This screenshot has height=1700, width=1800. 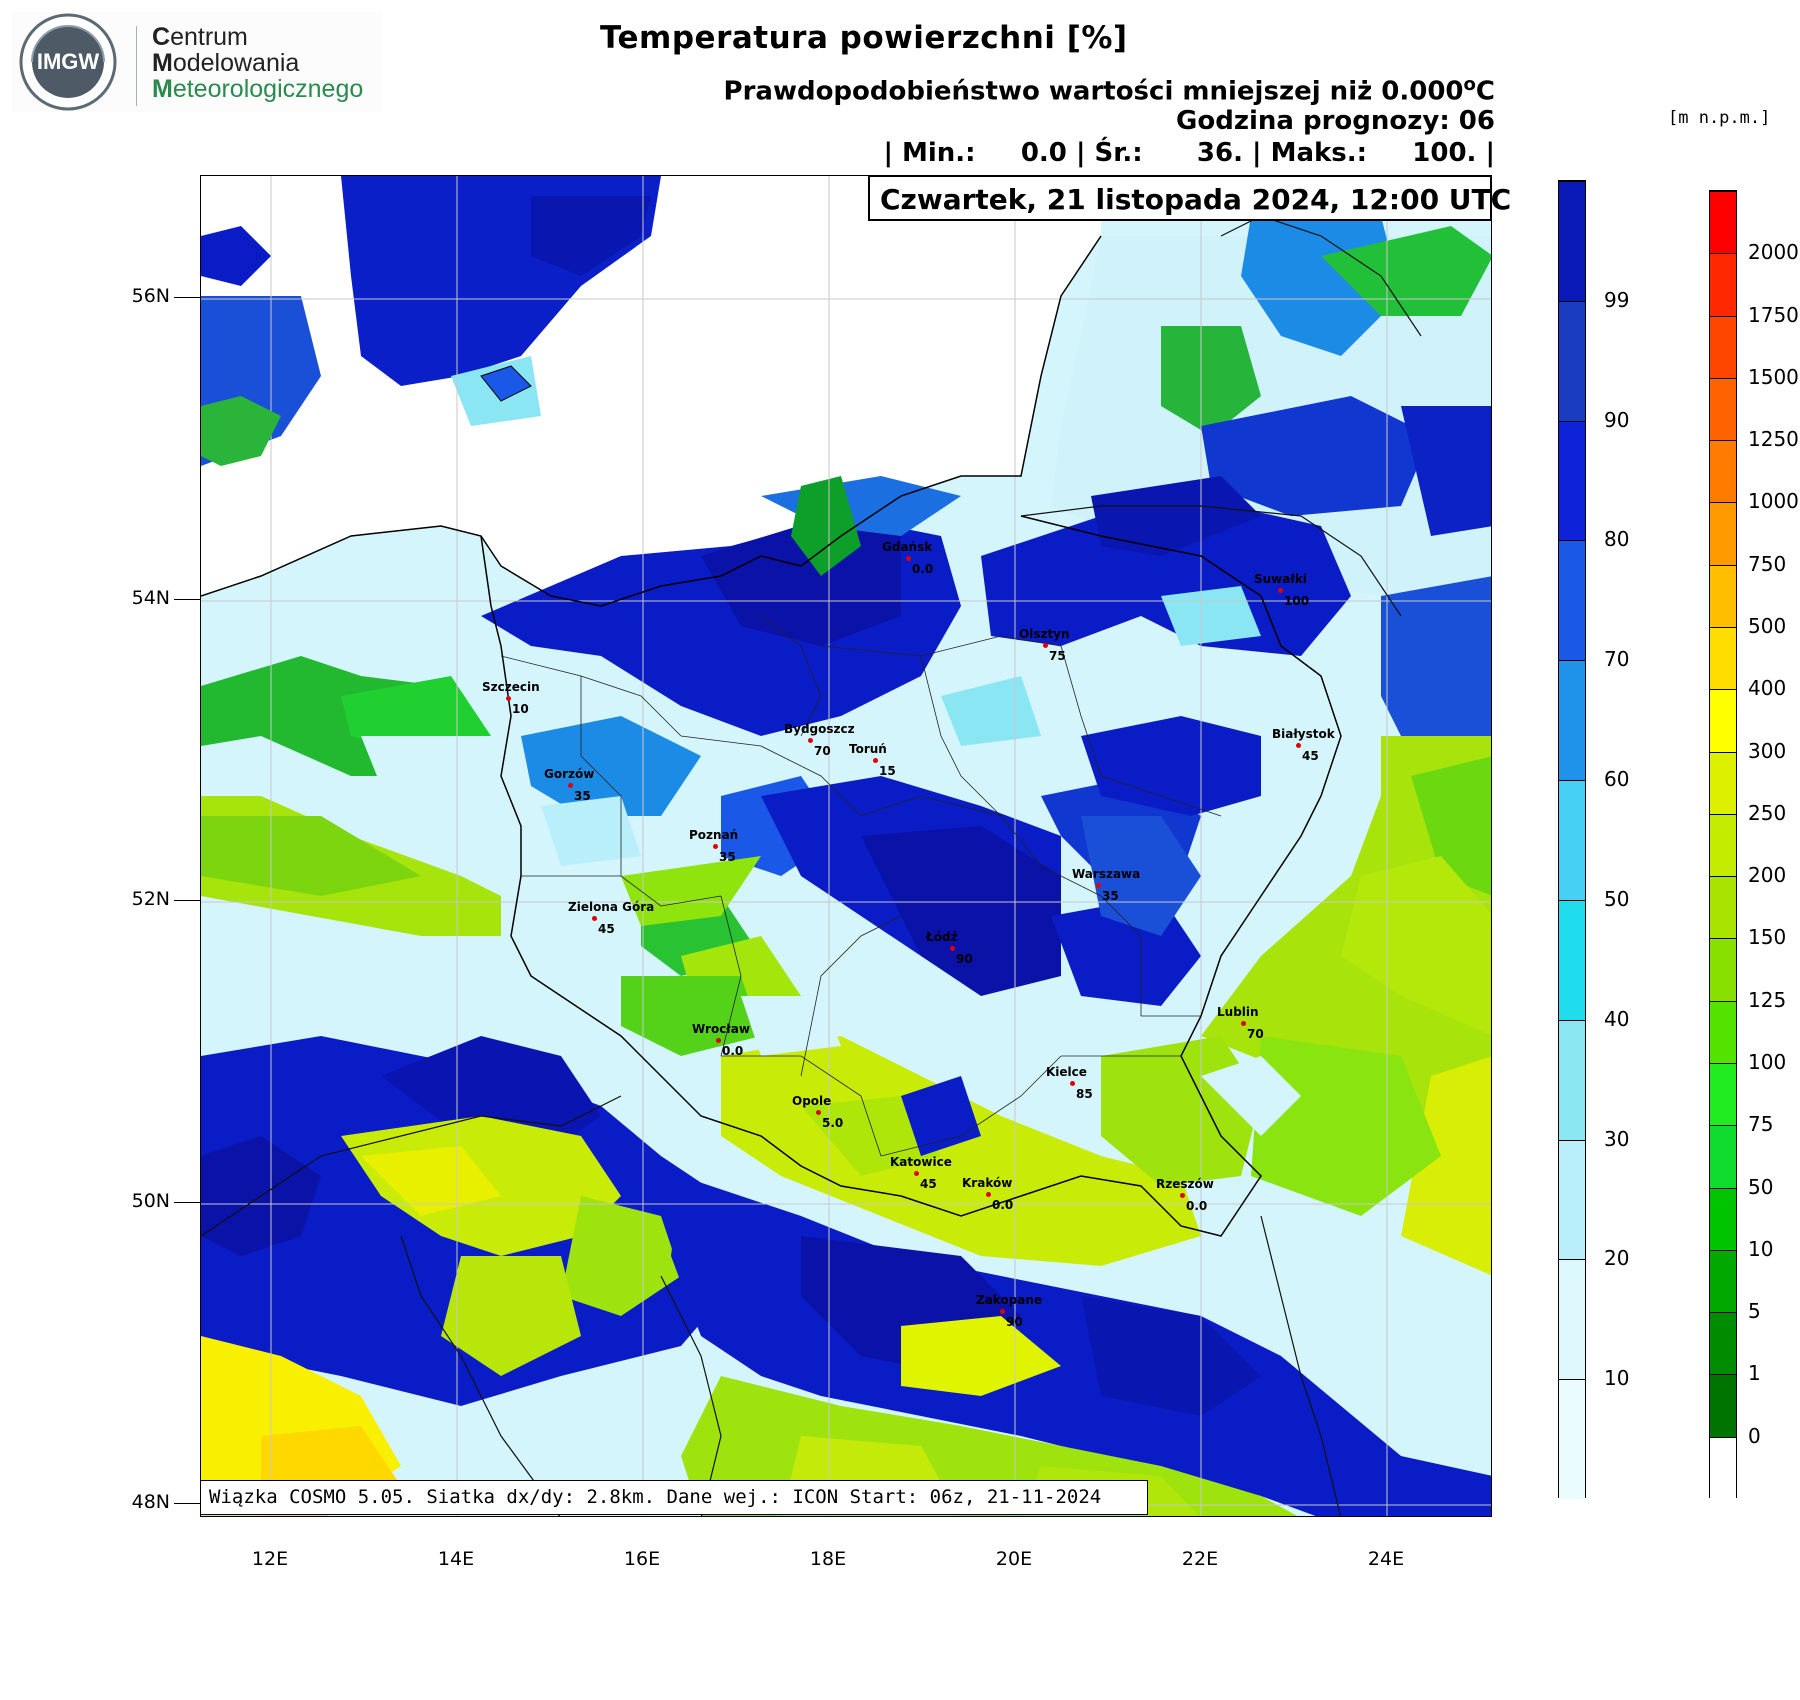 I want to click on city-value: 15, so click(x=887, y=771).